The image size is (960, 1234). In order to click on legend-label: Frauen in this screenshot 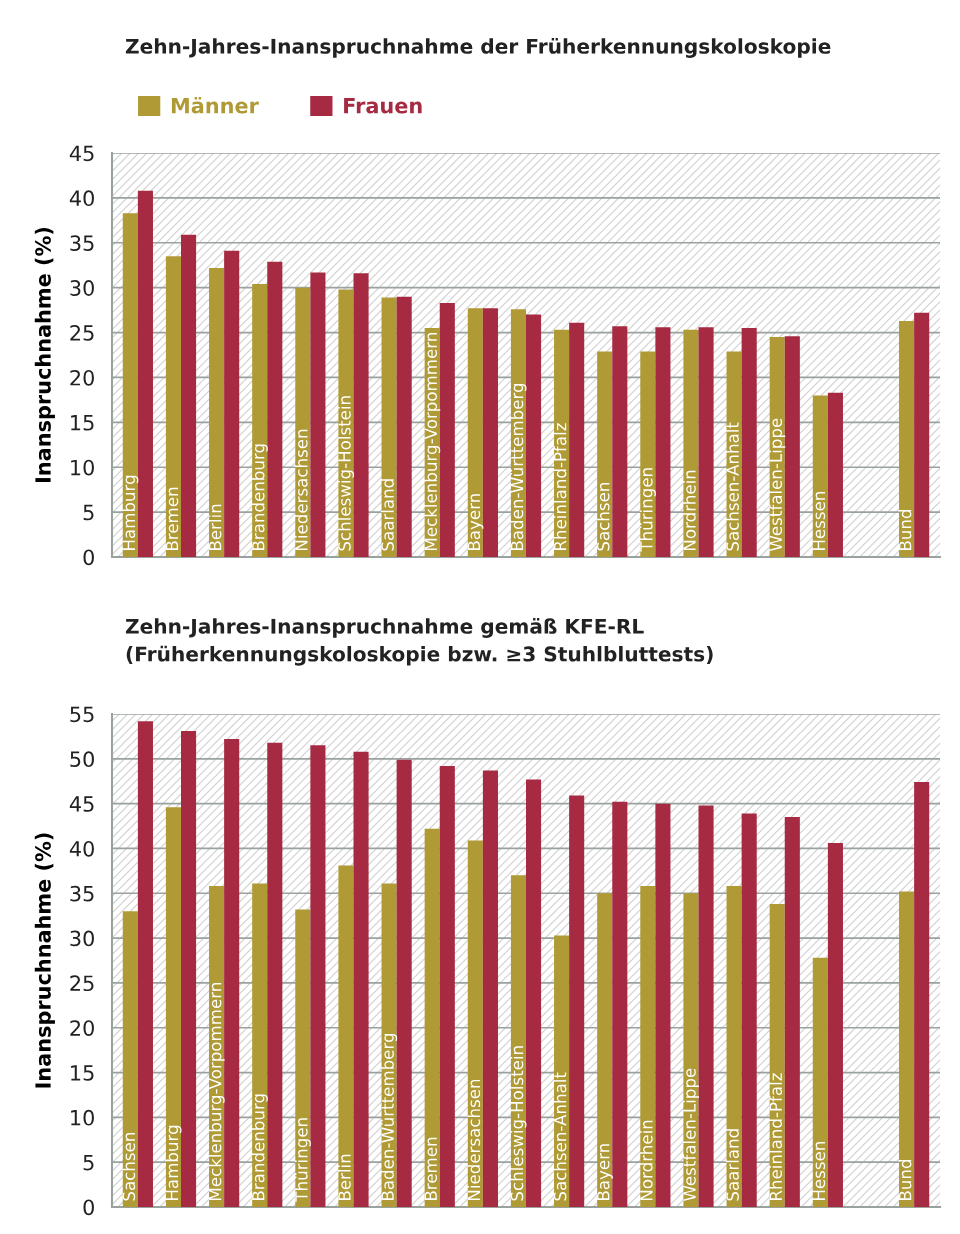, I will do `click(383, 106)`.